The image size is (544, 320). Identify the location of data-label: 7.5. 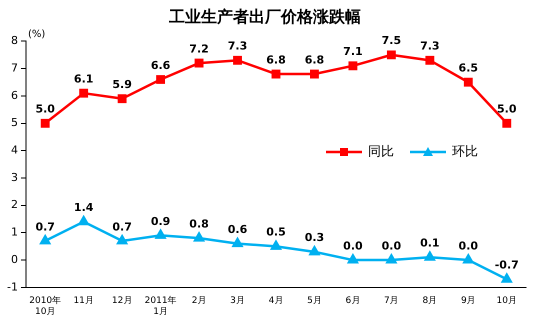
(392, 41).